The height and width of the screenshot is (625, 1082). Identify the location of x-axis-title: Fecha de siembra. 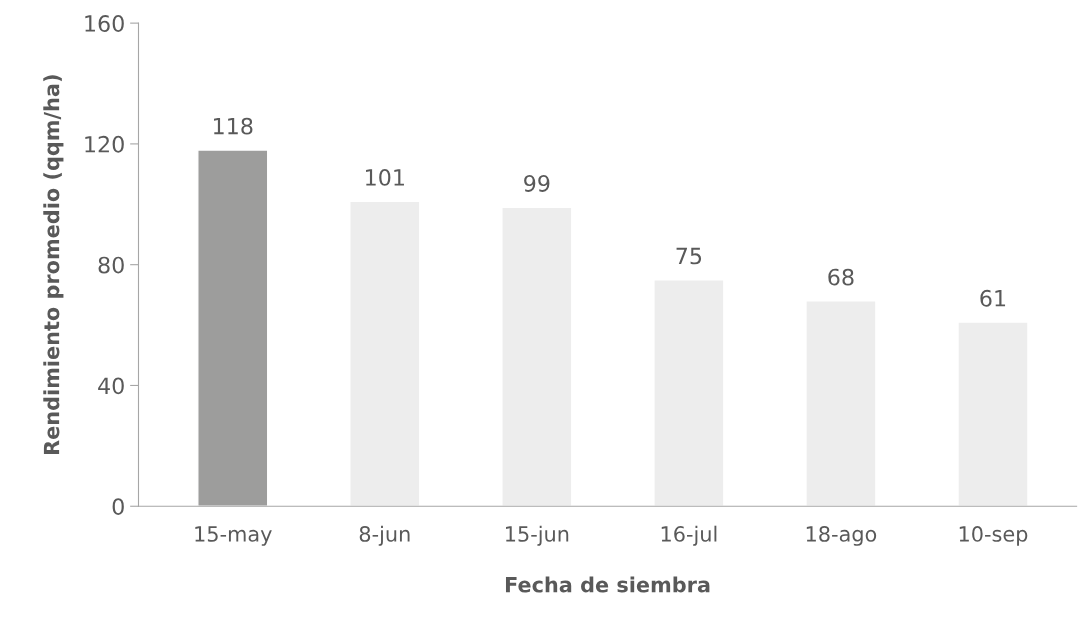
(607, 584).